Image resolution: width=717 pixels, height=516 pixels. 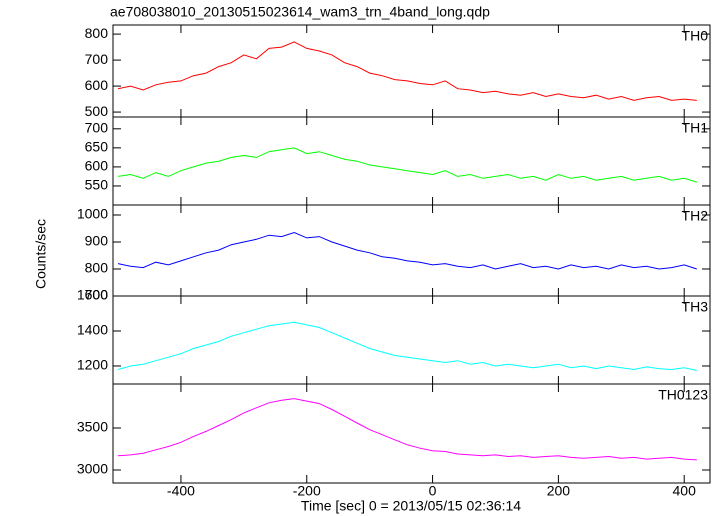 I want to click on x-tick-label: 400, so click(x=685, y=491).